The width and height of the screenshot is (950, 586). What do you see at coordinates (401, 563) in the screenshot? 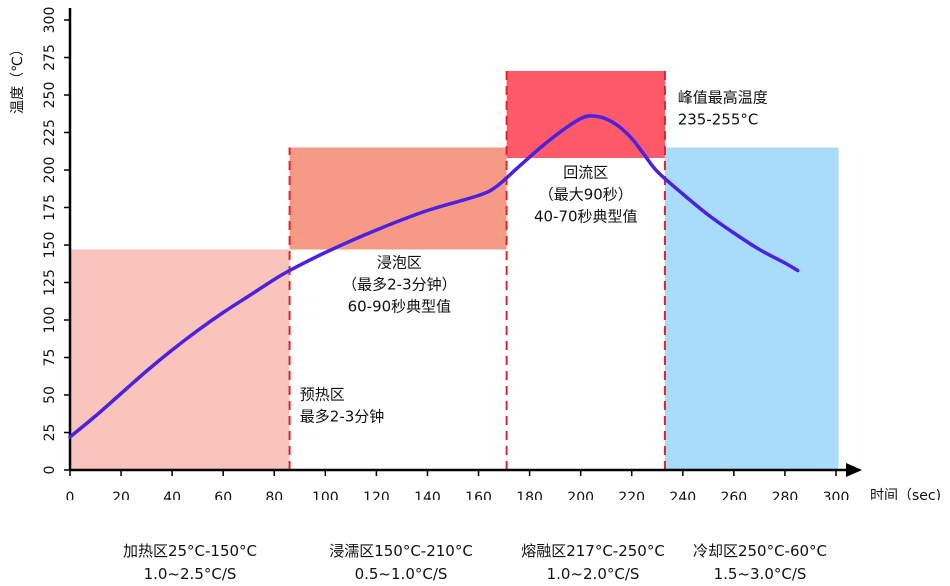
I see `soak-zone-label: 浸濡区150°C-210°C 0.5~1.0°C/S` at bounding box center [401, 563].